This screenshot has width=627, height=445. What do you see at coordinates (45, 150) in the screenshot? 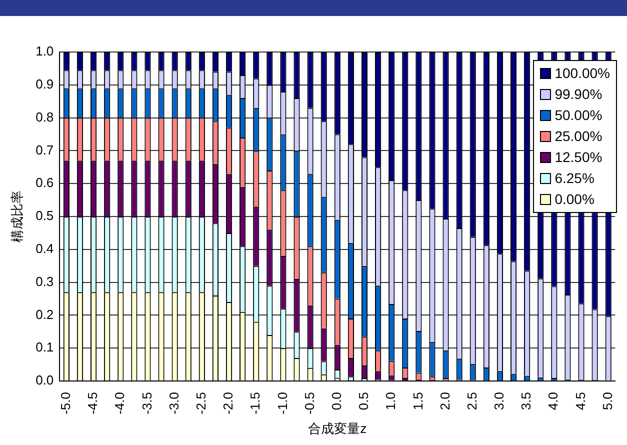
I see `y-tick-label: 0.7` at bounding box center [45, 150].